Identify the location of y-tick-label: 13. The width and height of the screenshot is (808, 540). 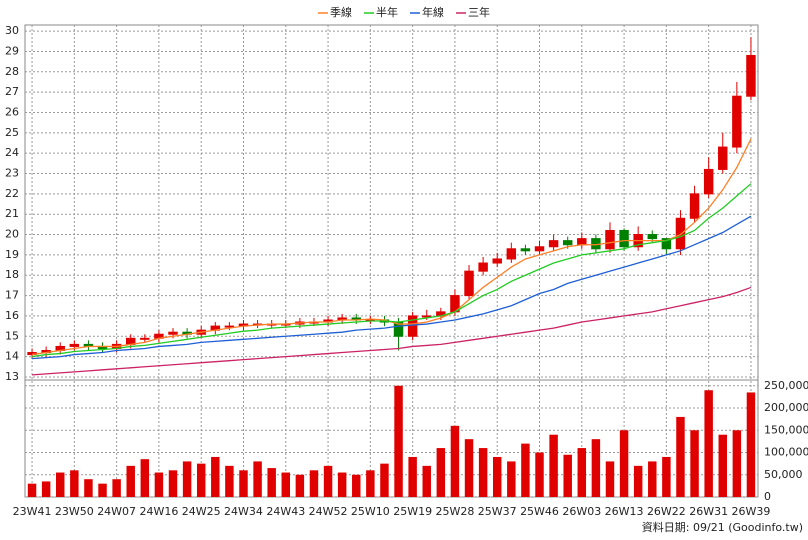
(12, 376).